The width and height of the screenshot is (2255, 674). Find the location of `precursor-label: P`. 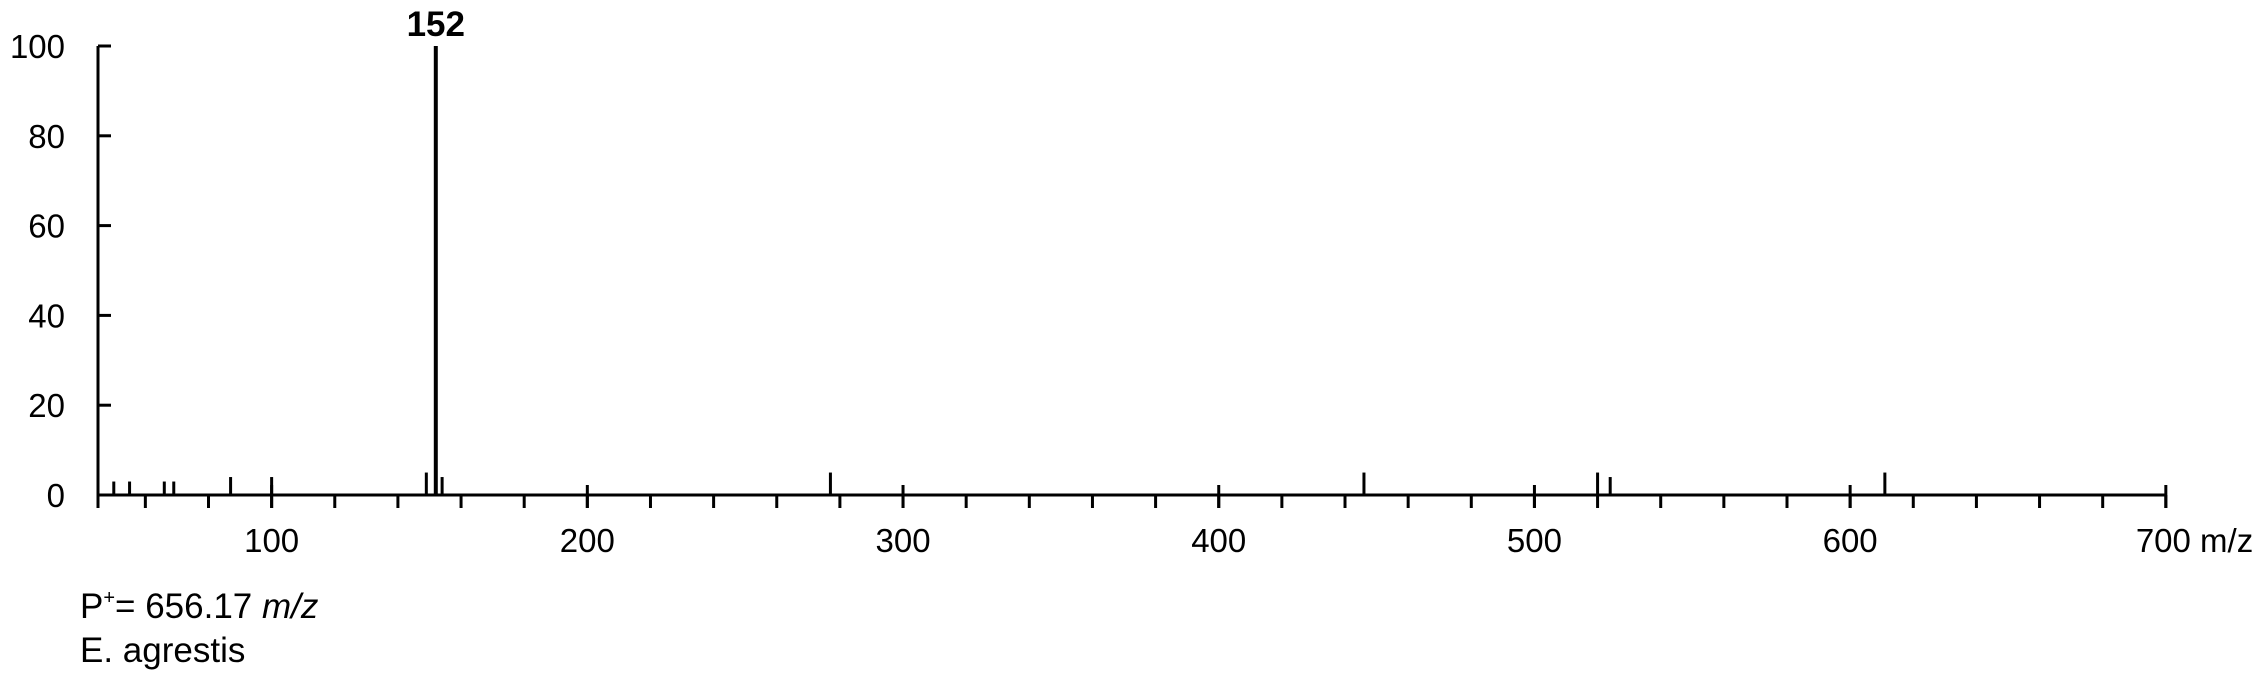

precursor-label: P is located at coordinates (92, 606).